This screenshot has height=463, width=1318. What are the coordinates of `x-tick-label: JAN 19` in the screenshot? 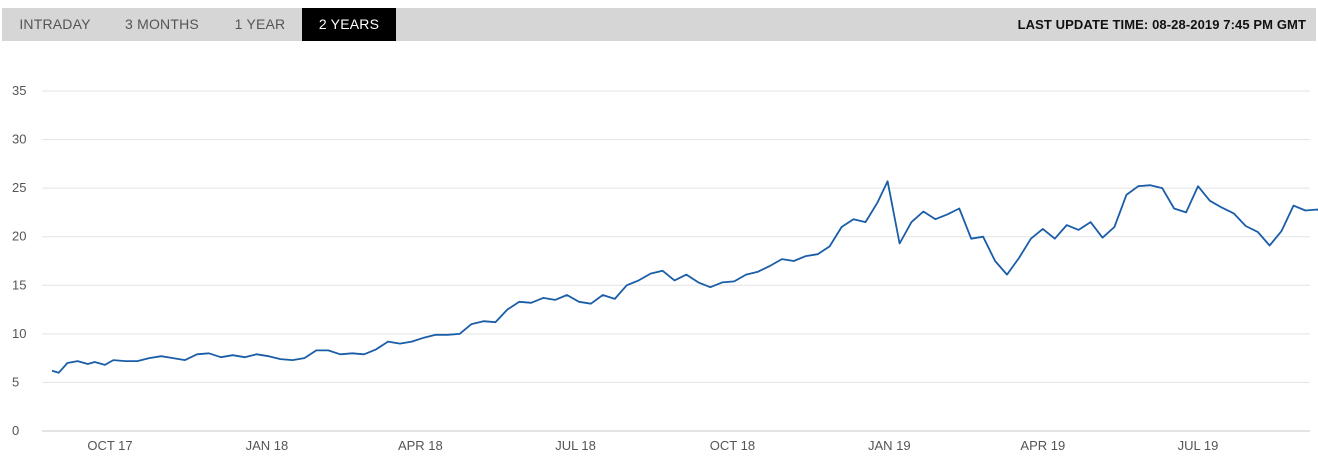 It's located at (889, 445).